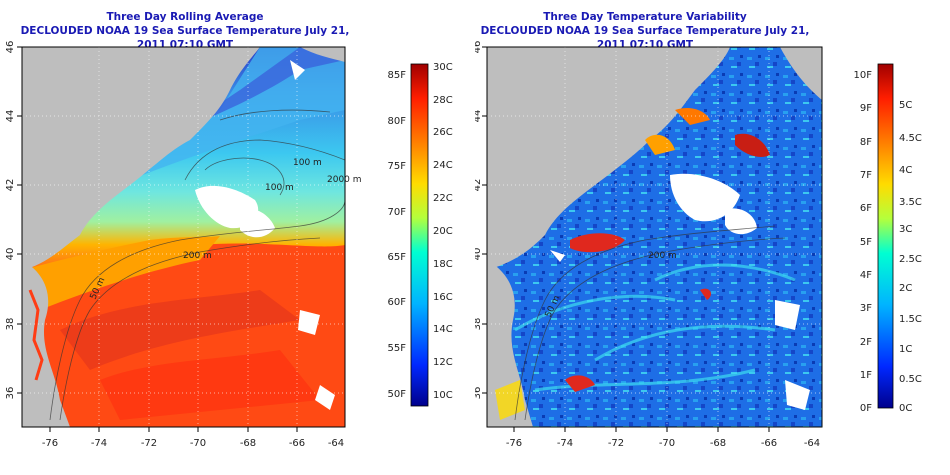  I want to click on left-lat-tick: 38, so click(10, 324).